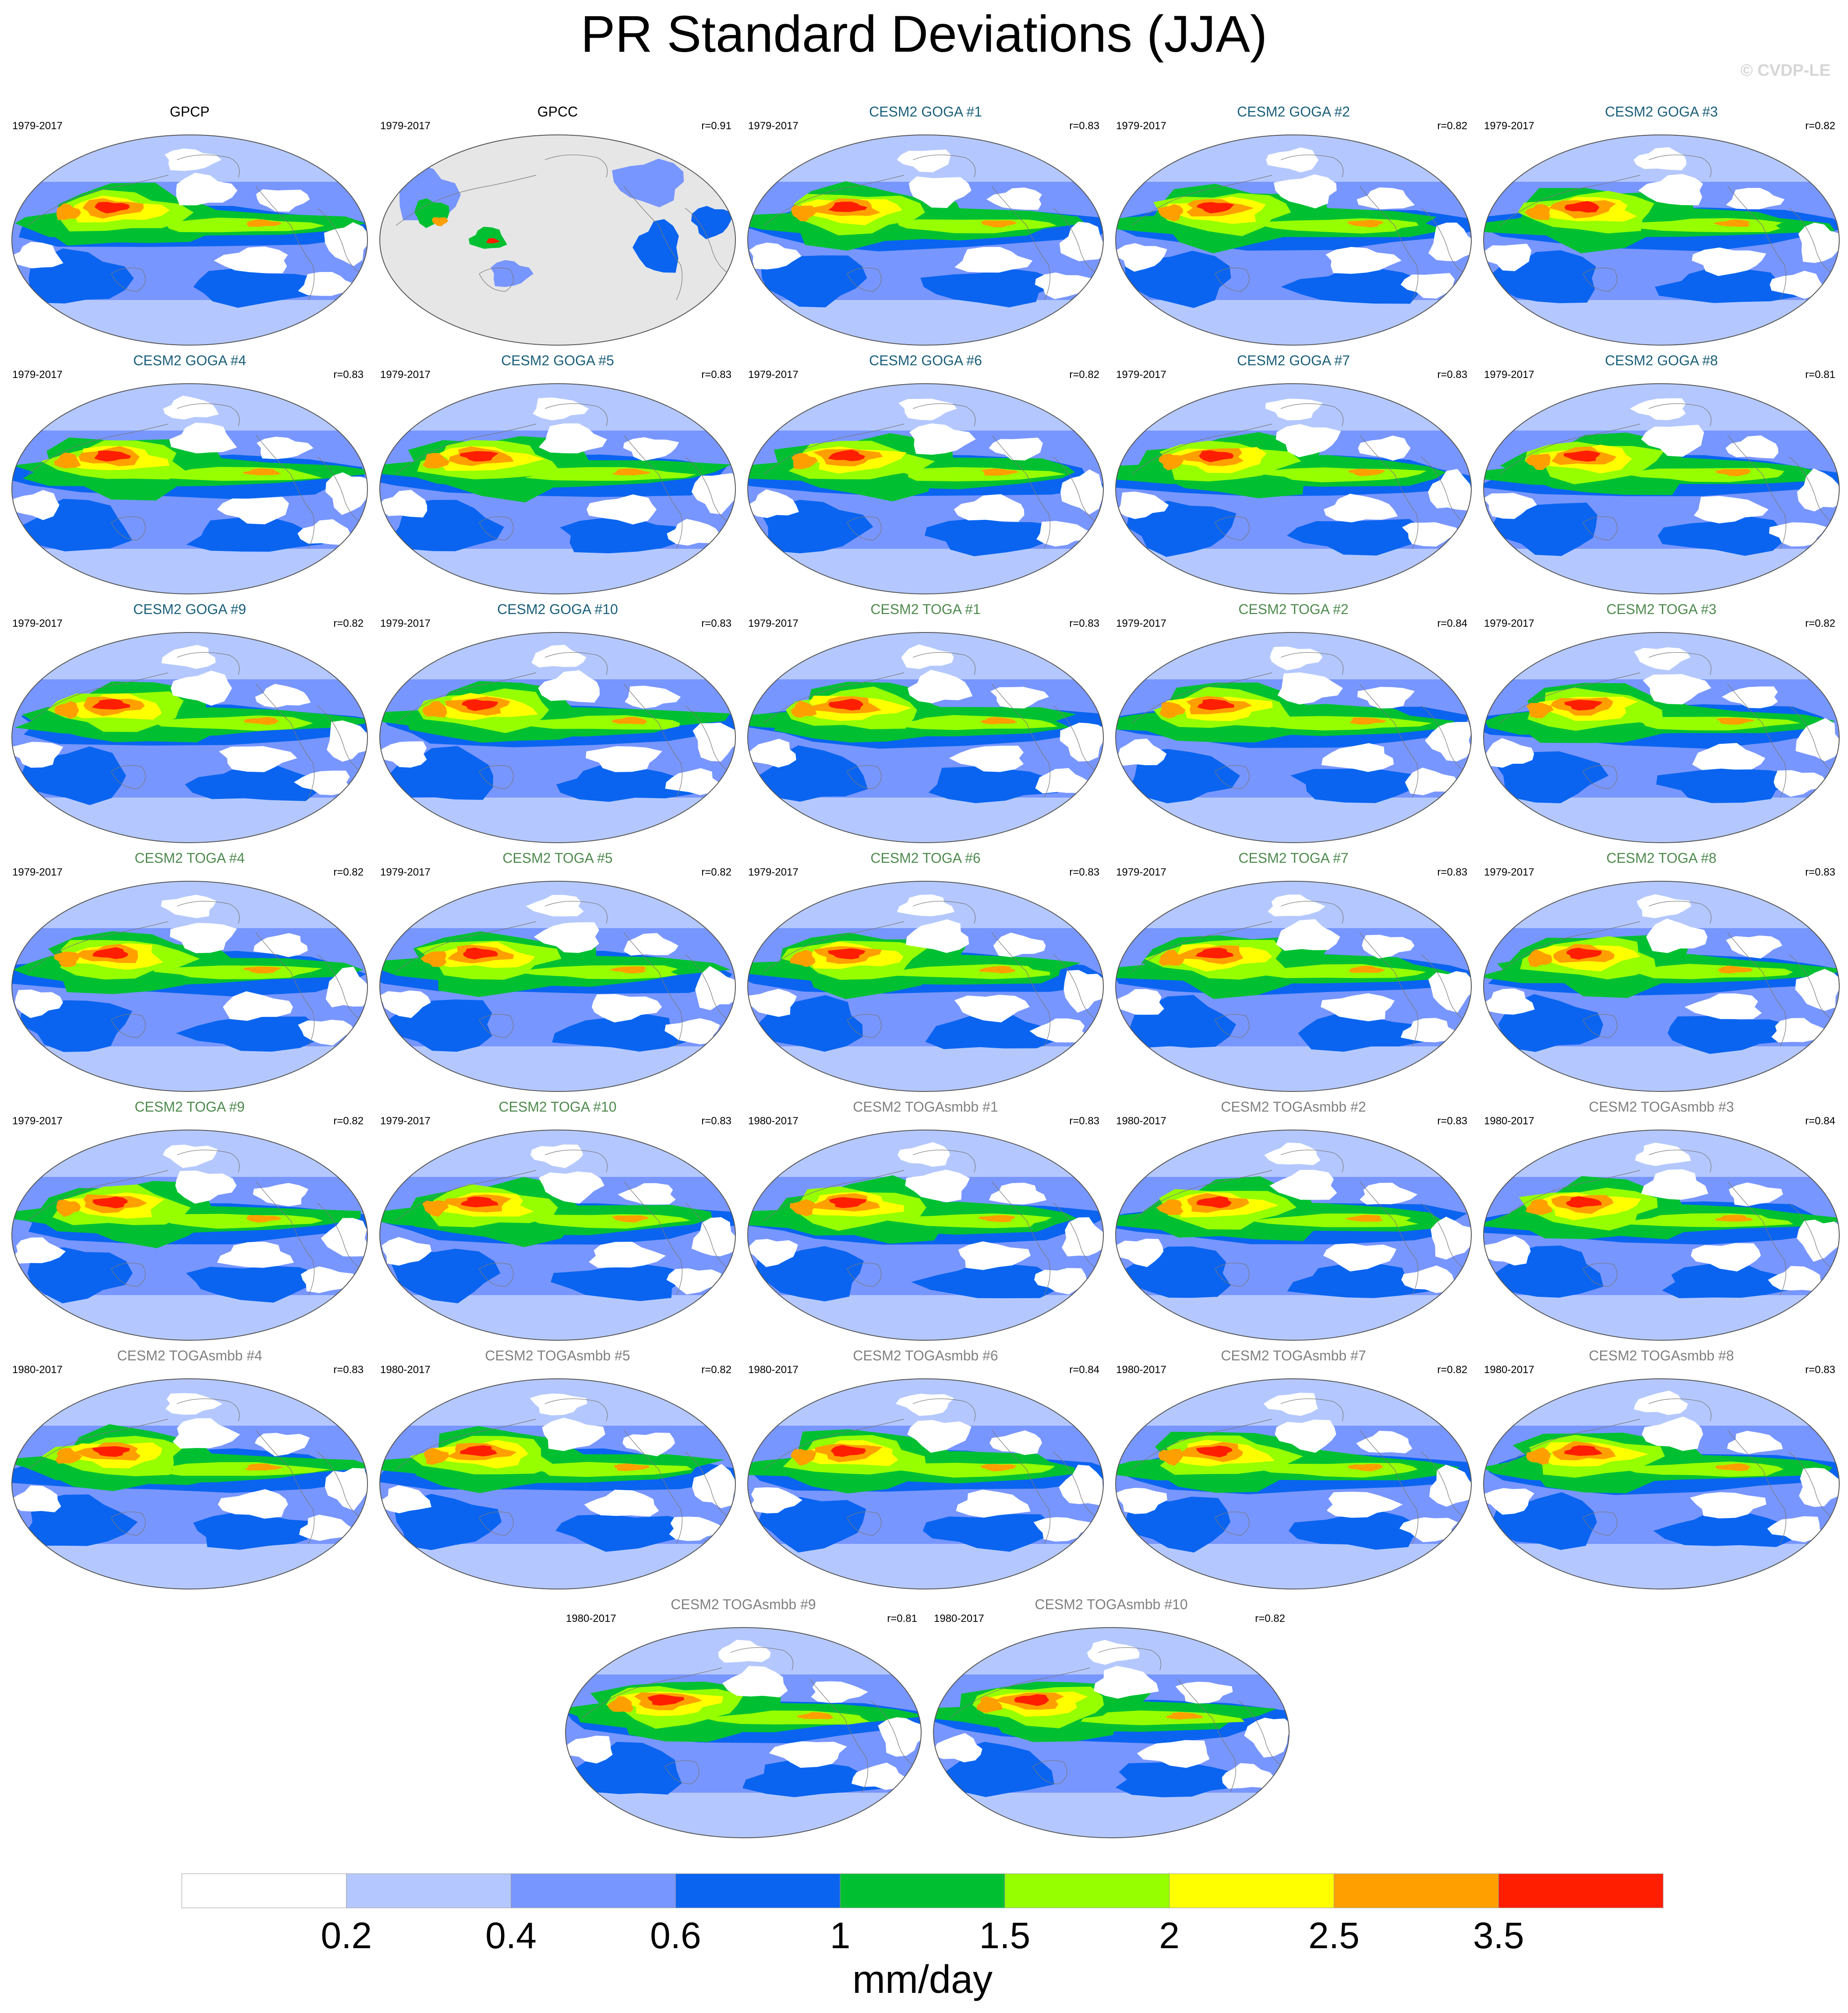 This screenshot has width=1848, height=2013. I want to click on map-panel: CESM2 TOGAsmbb #7 1980-2017 r=0.82, so click(1293, 1469).